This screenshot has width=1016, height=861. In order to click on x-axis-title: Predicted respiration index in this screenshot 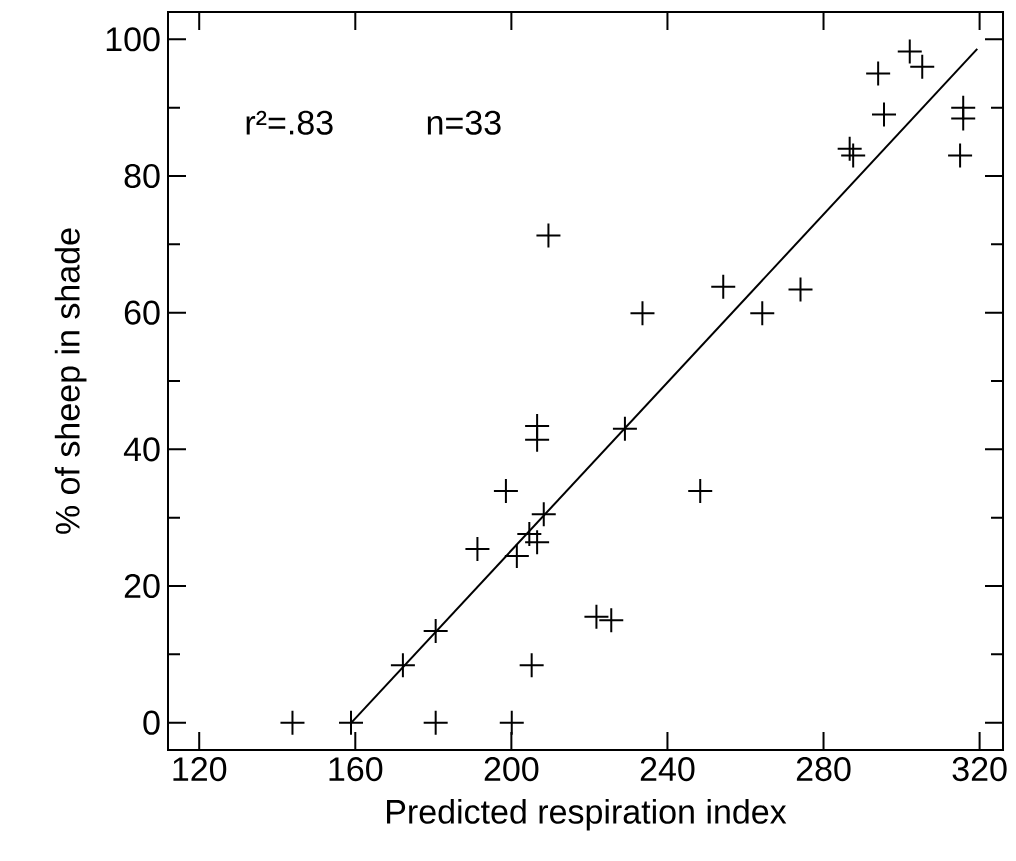, I will do `click(587, 814)`.